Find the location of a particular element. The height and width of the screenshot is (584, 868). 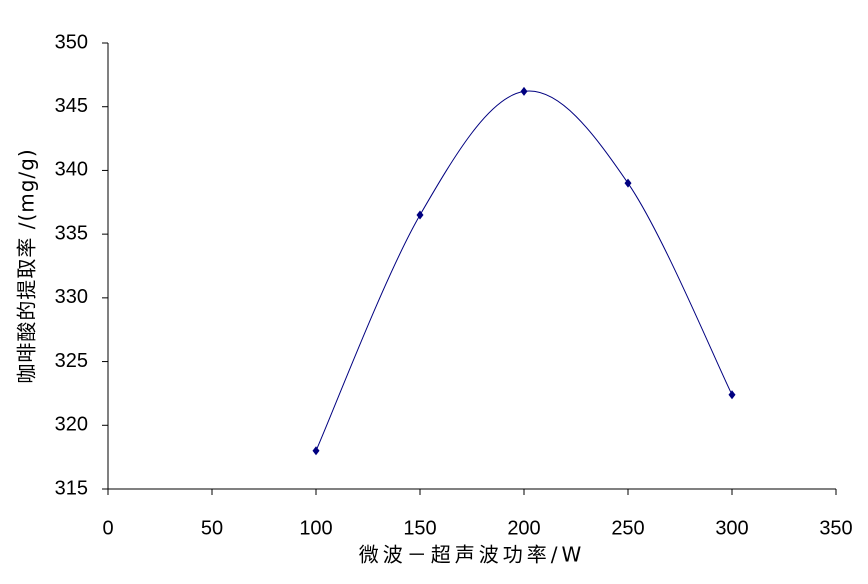

x-tick-label: 300 is located at coordinates (731, 528).